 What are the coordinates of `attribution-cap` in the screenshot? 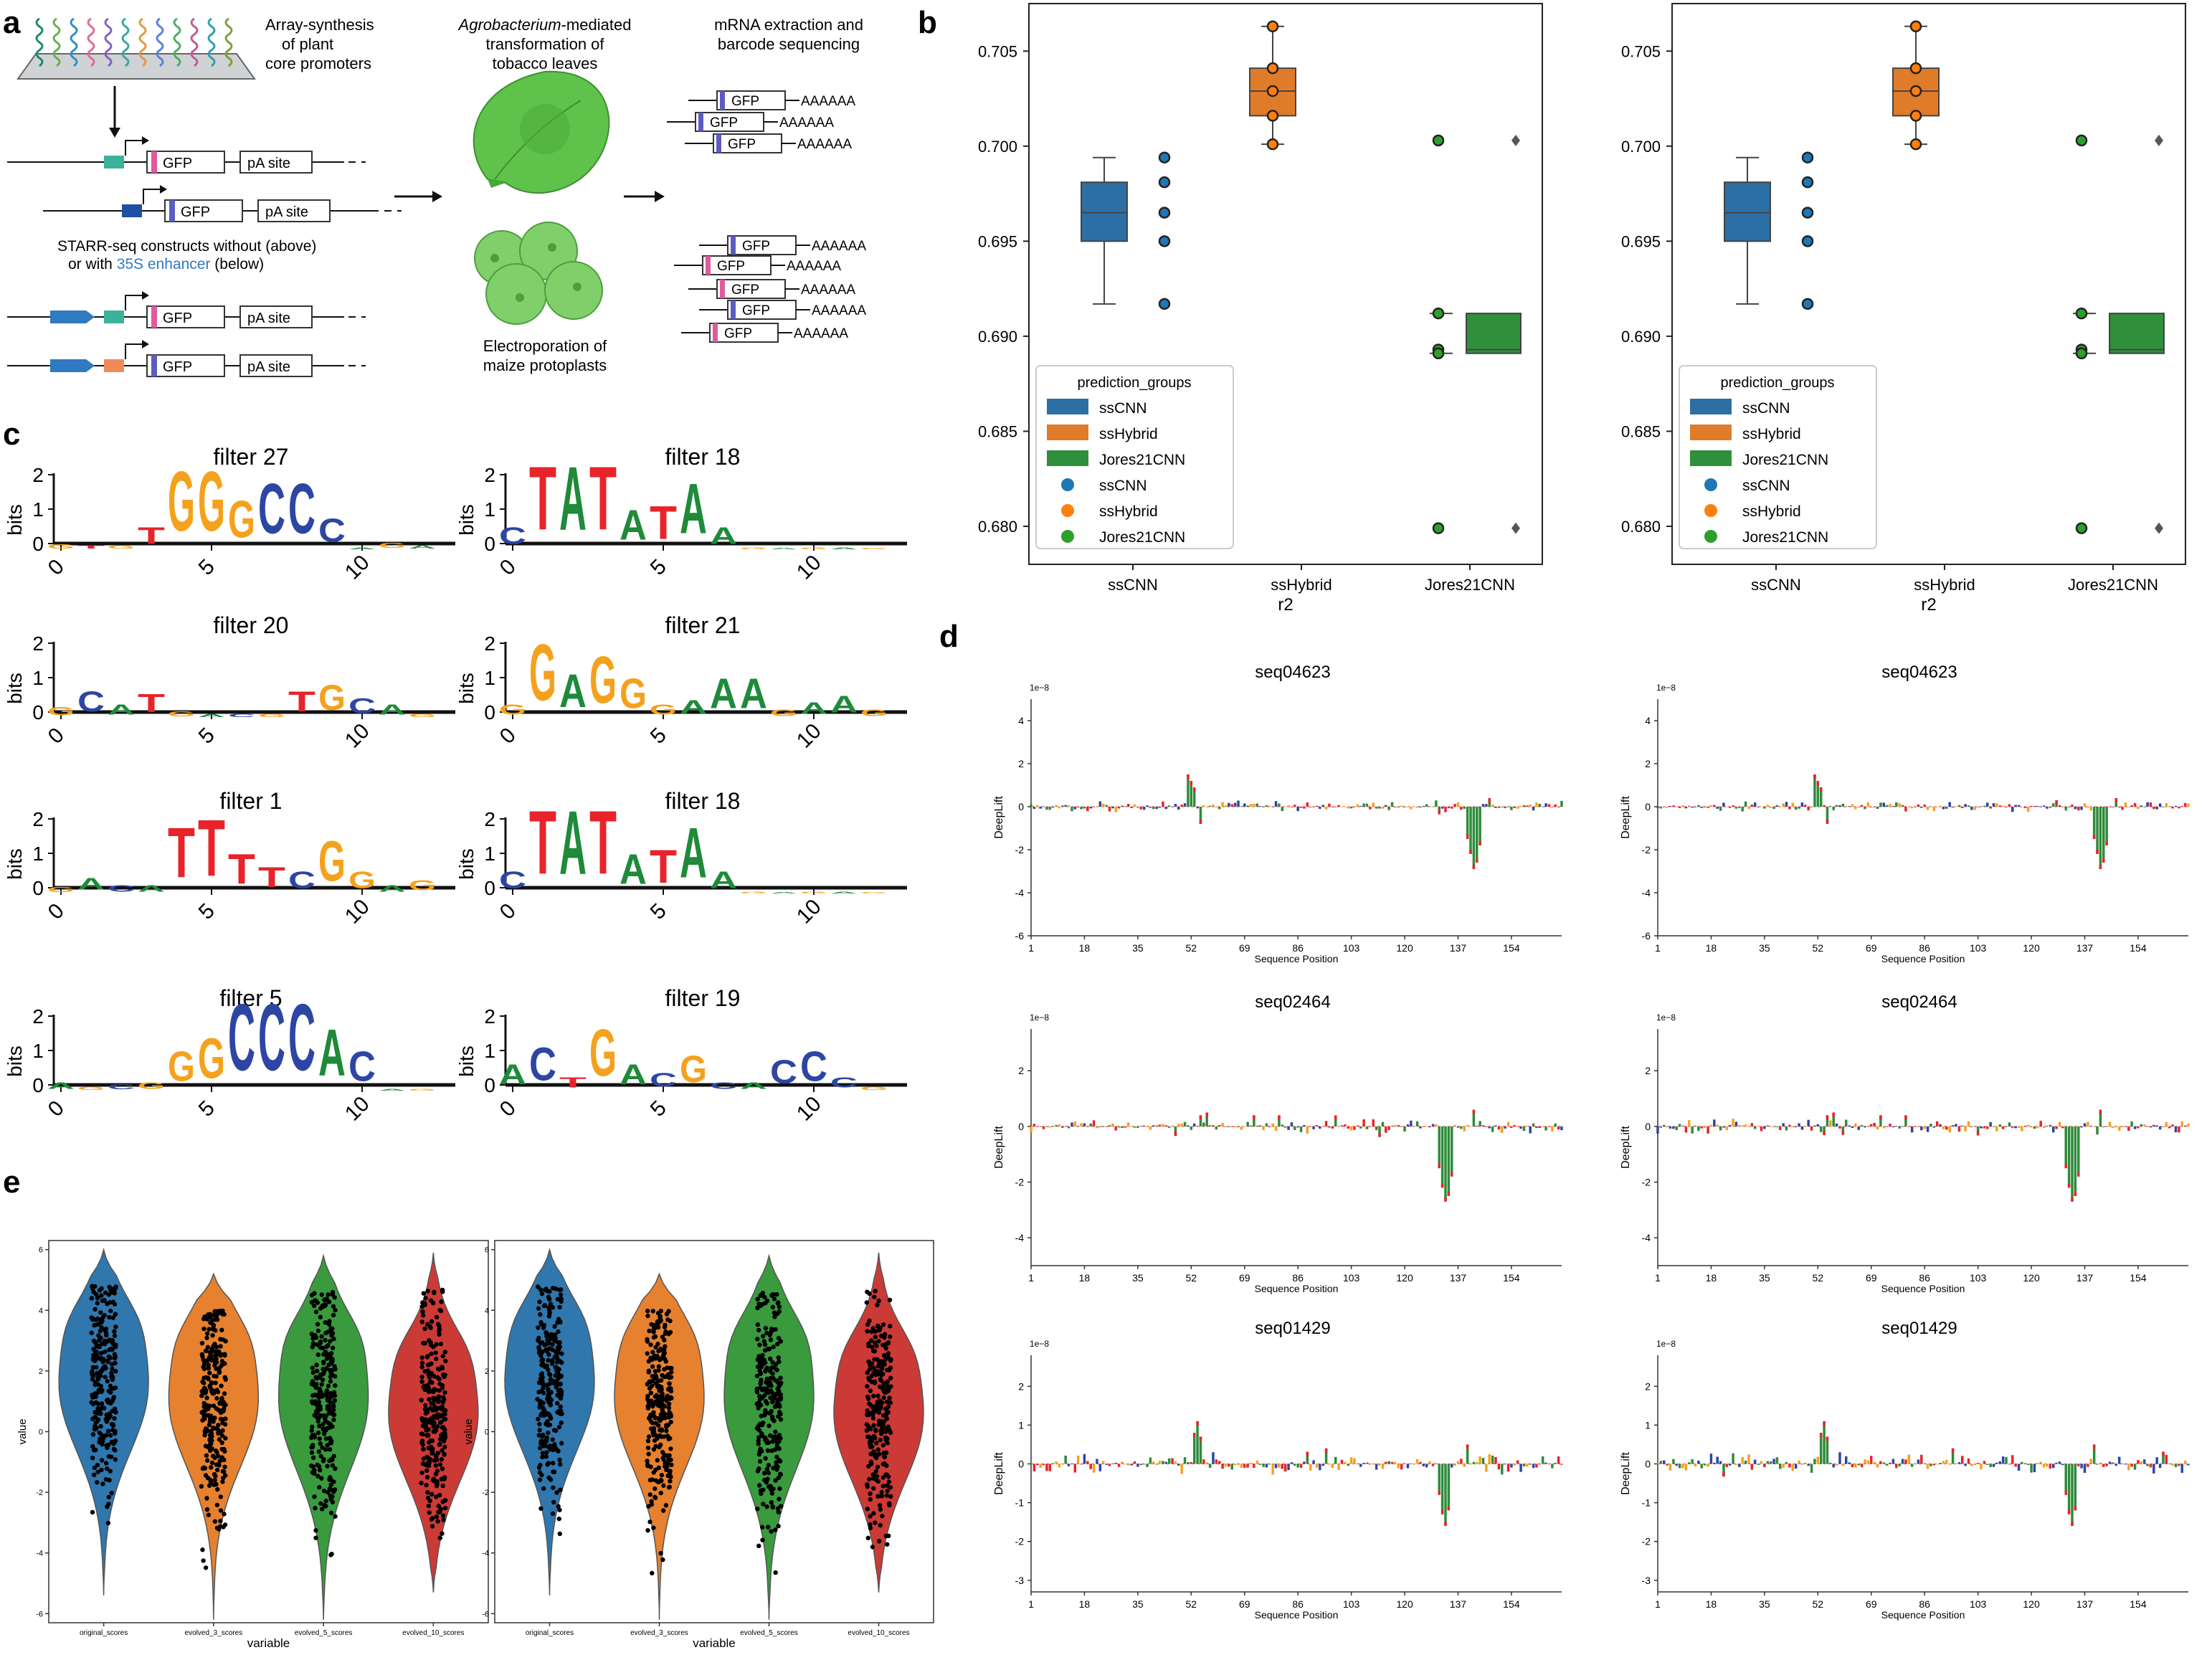 It's located at (1827, 1117).